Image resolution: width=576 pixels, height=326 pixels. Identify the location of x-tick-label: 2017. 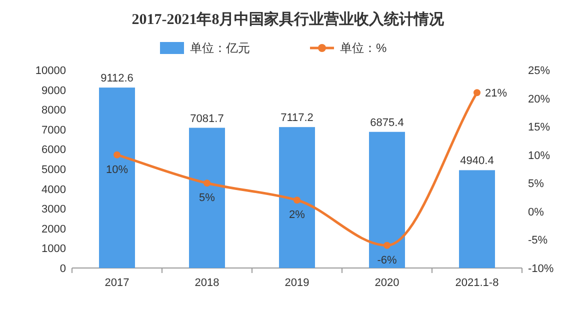
(117, 283).